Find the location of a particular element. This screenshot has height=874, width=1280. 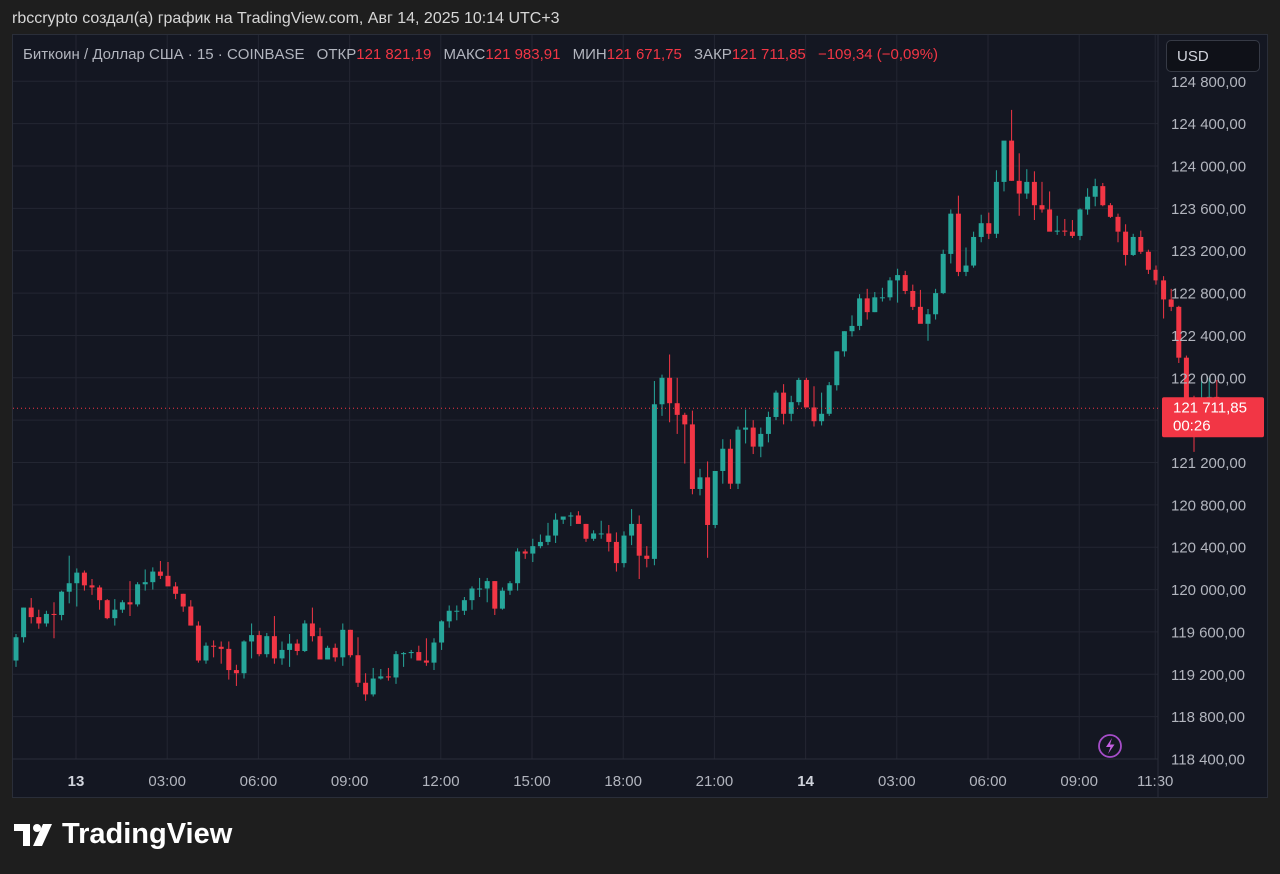

tradingview-brand: TradingView is located at coordinates (123, 834).